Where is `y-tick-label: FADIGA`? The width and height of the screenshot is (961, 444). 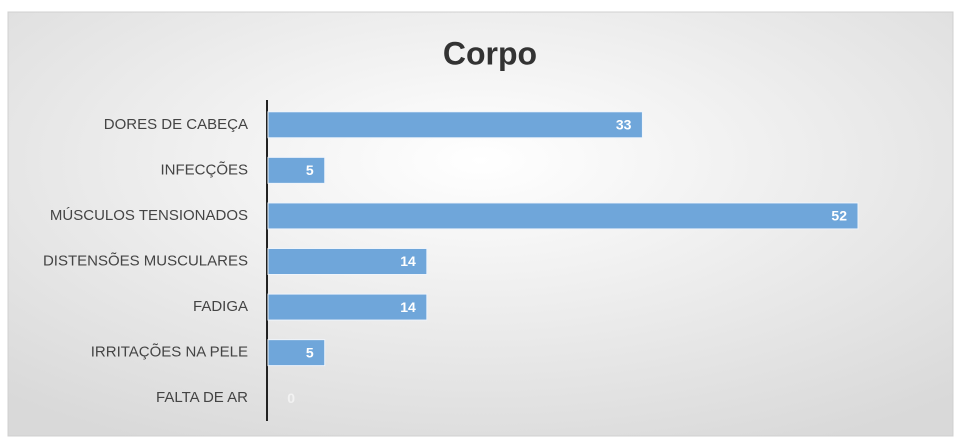 y-tick-label: FADIGA is located at coordinates (220, 306).